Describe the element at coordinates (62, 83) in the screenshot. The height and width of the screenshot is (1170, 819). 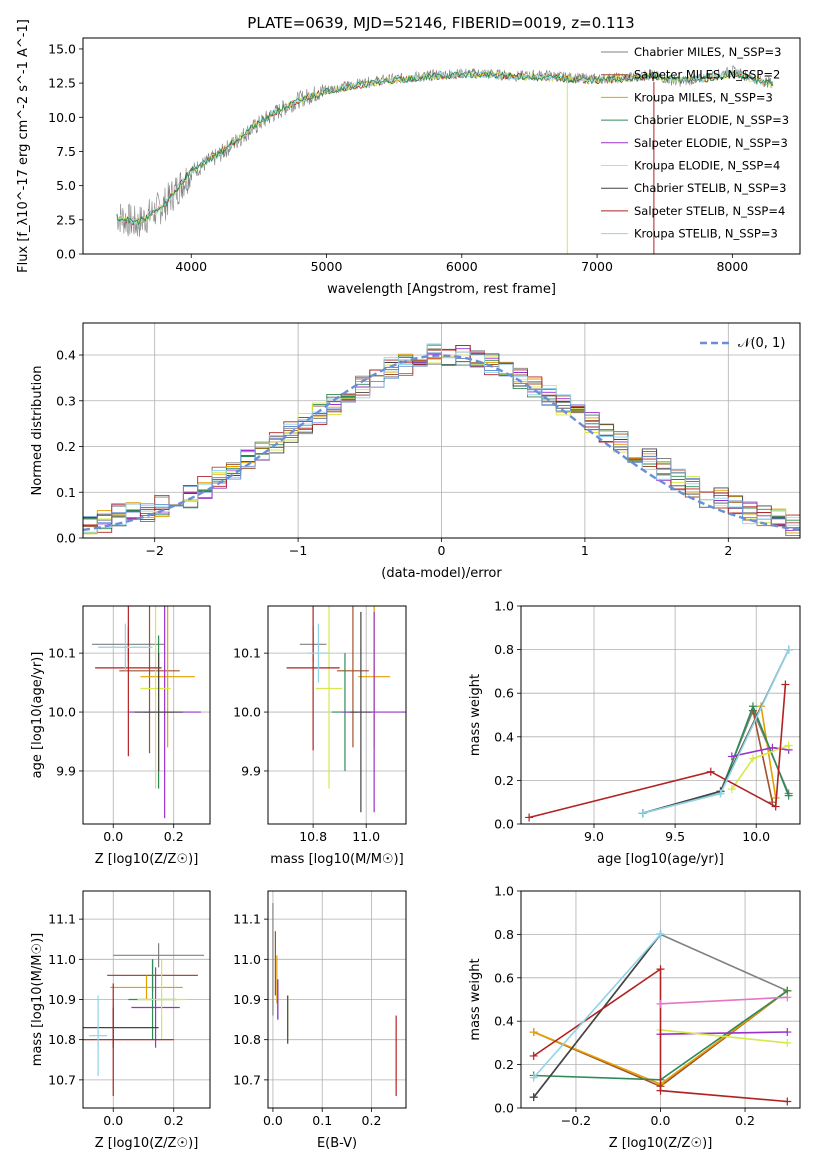
I see `y-tick-label: 12.5` at that location.